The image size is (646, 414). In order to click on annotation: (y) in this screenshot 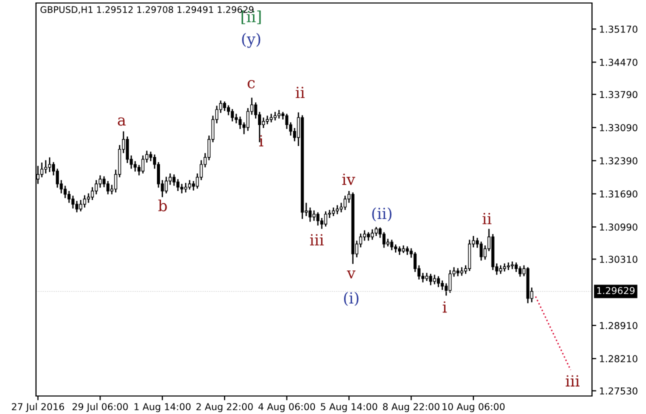, I will do `click(251, 40)`.